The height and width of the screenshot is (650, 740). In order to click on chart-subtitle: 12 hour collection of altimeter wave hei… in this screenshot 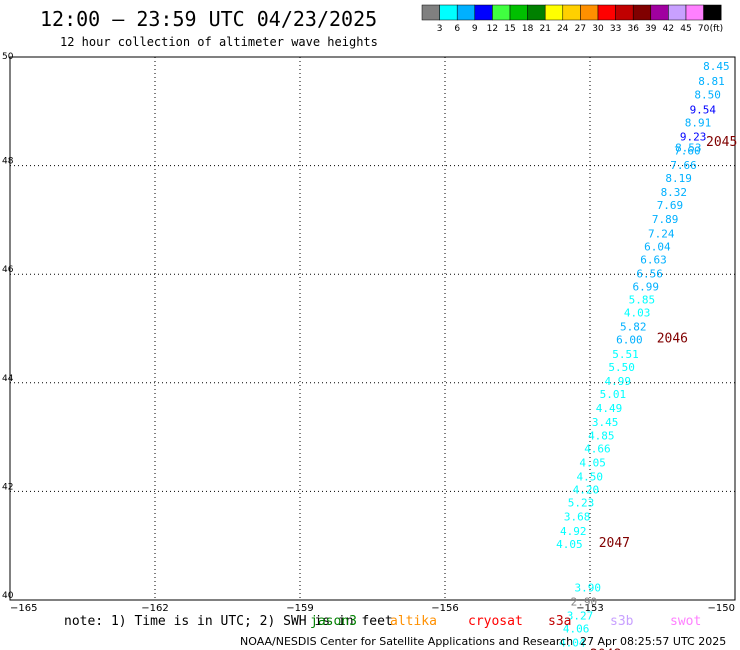, I will do `click(219, 42)`.